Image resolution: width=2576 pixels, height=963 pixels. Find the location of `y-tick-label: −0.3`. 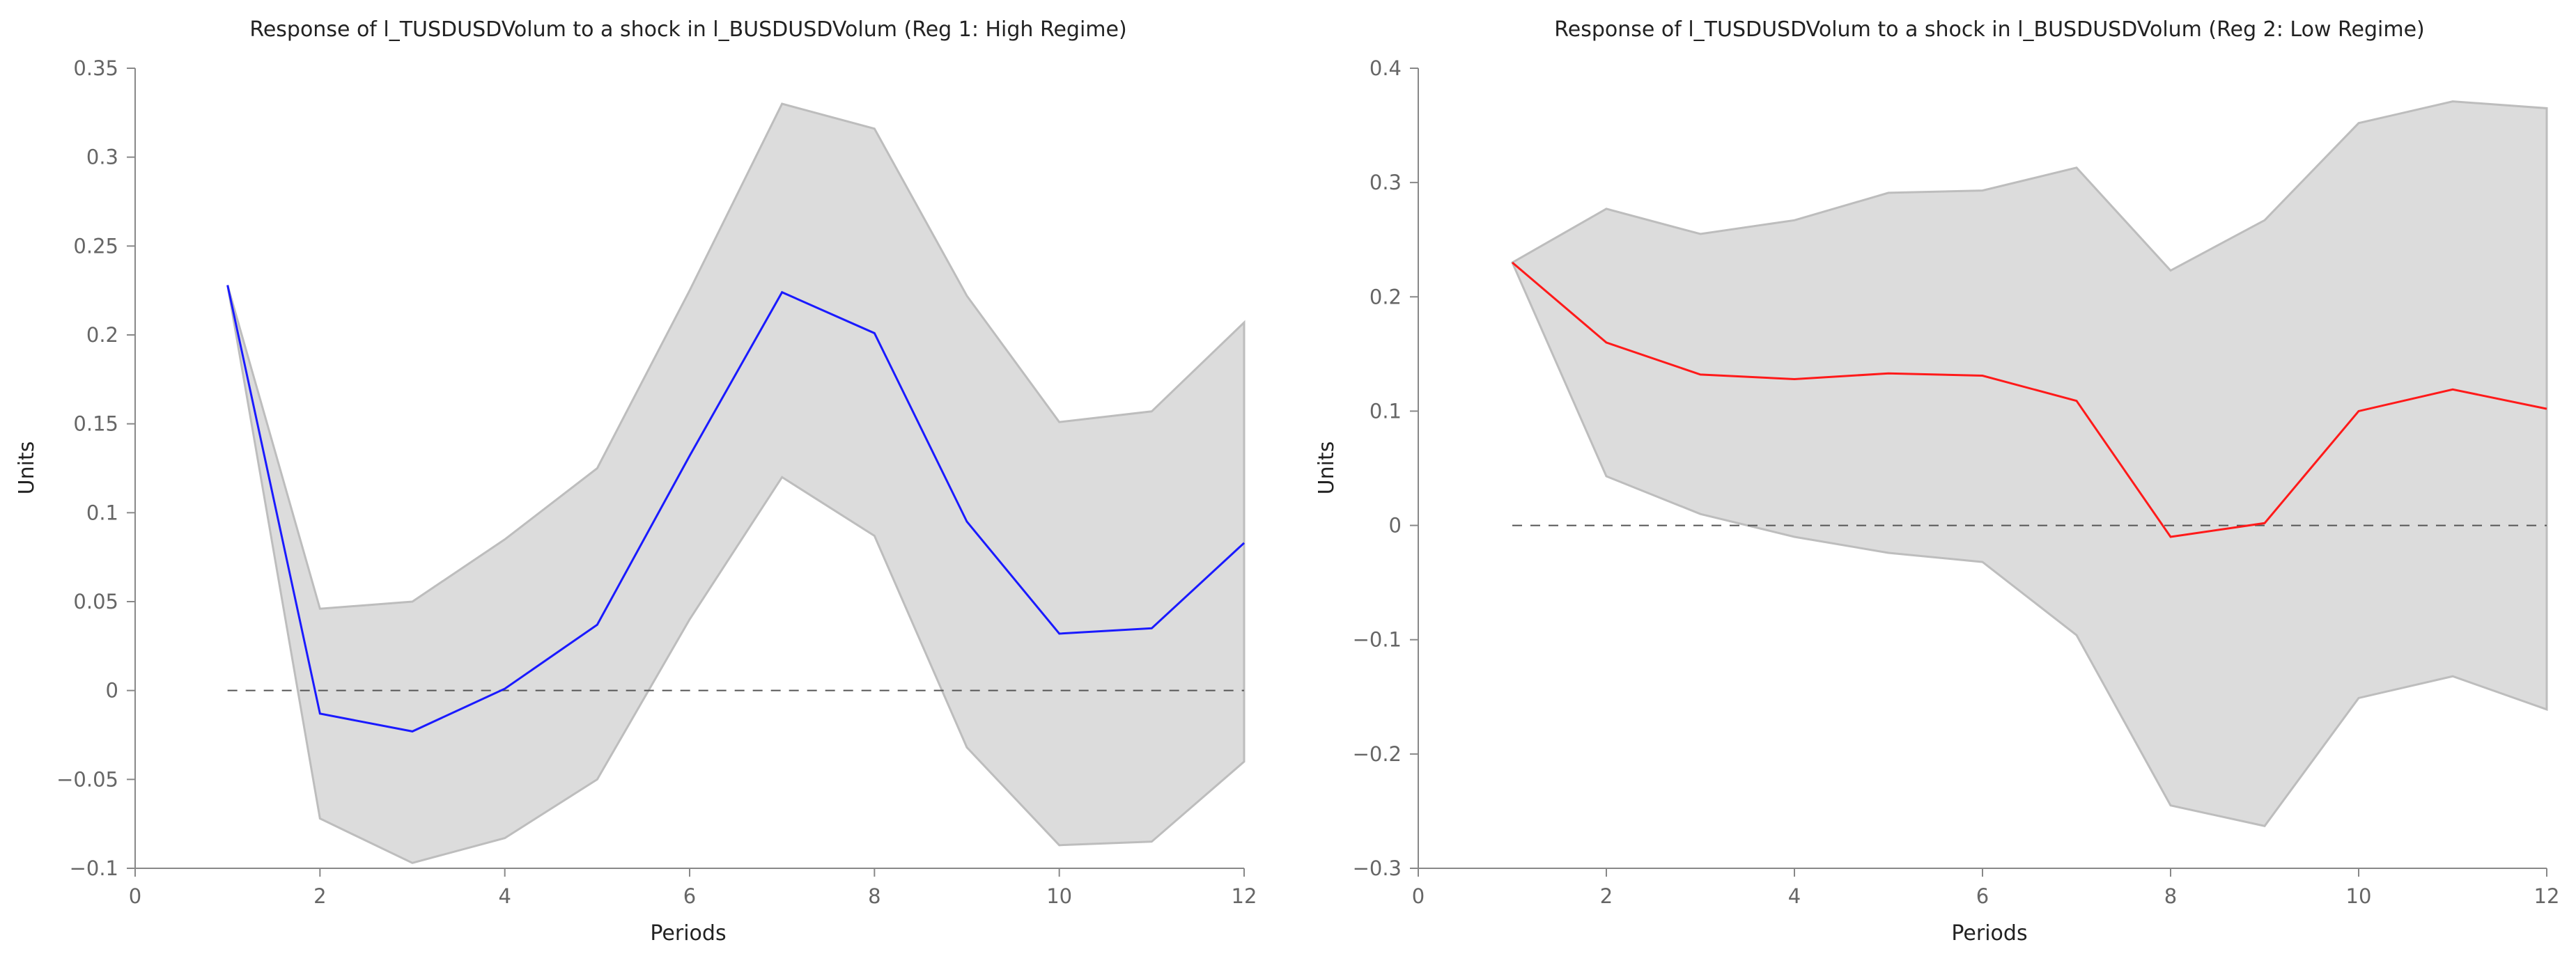

y-tick-label: −0.3 is located at coordinates (1377, 868).